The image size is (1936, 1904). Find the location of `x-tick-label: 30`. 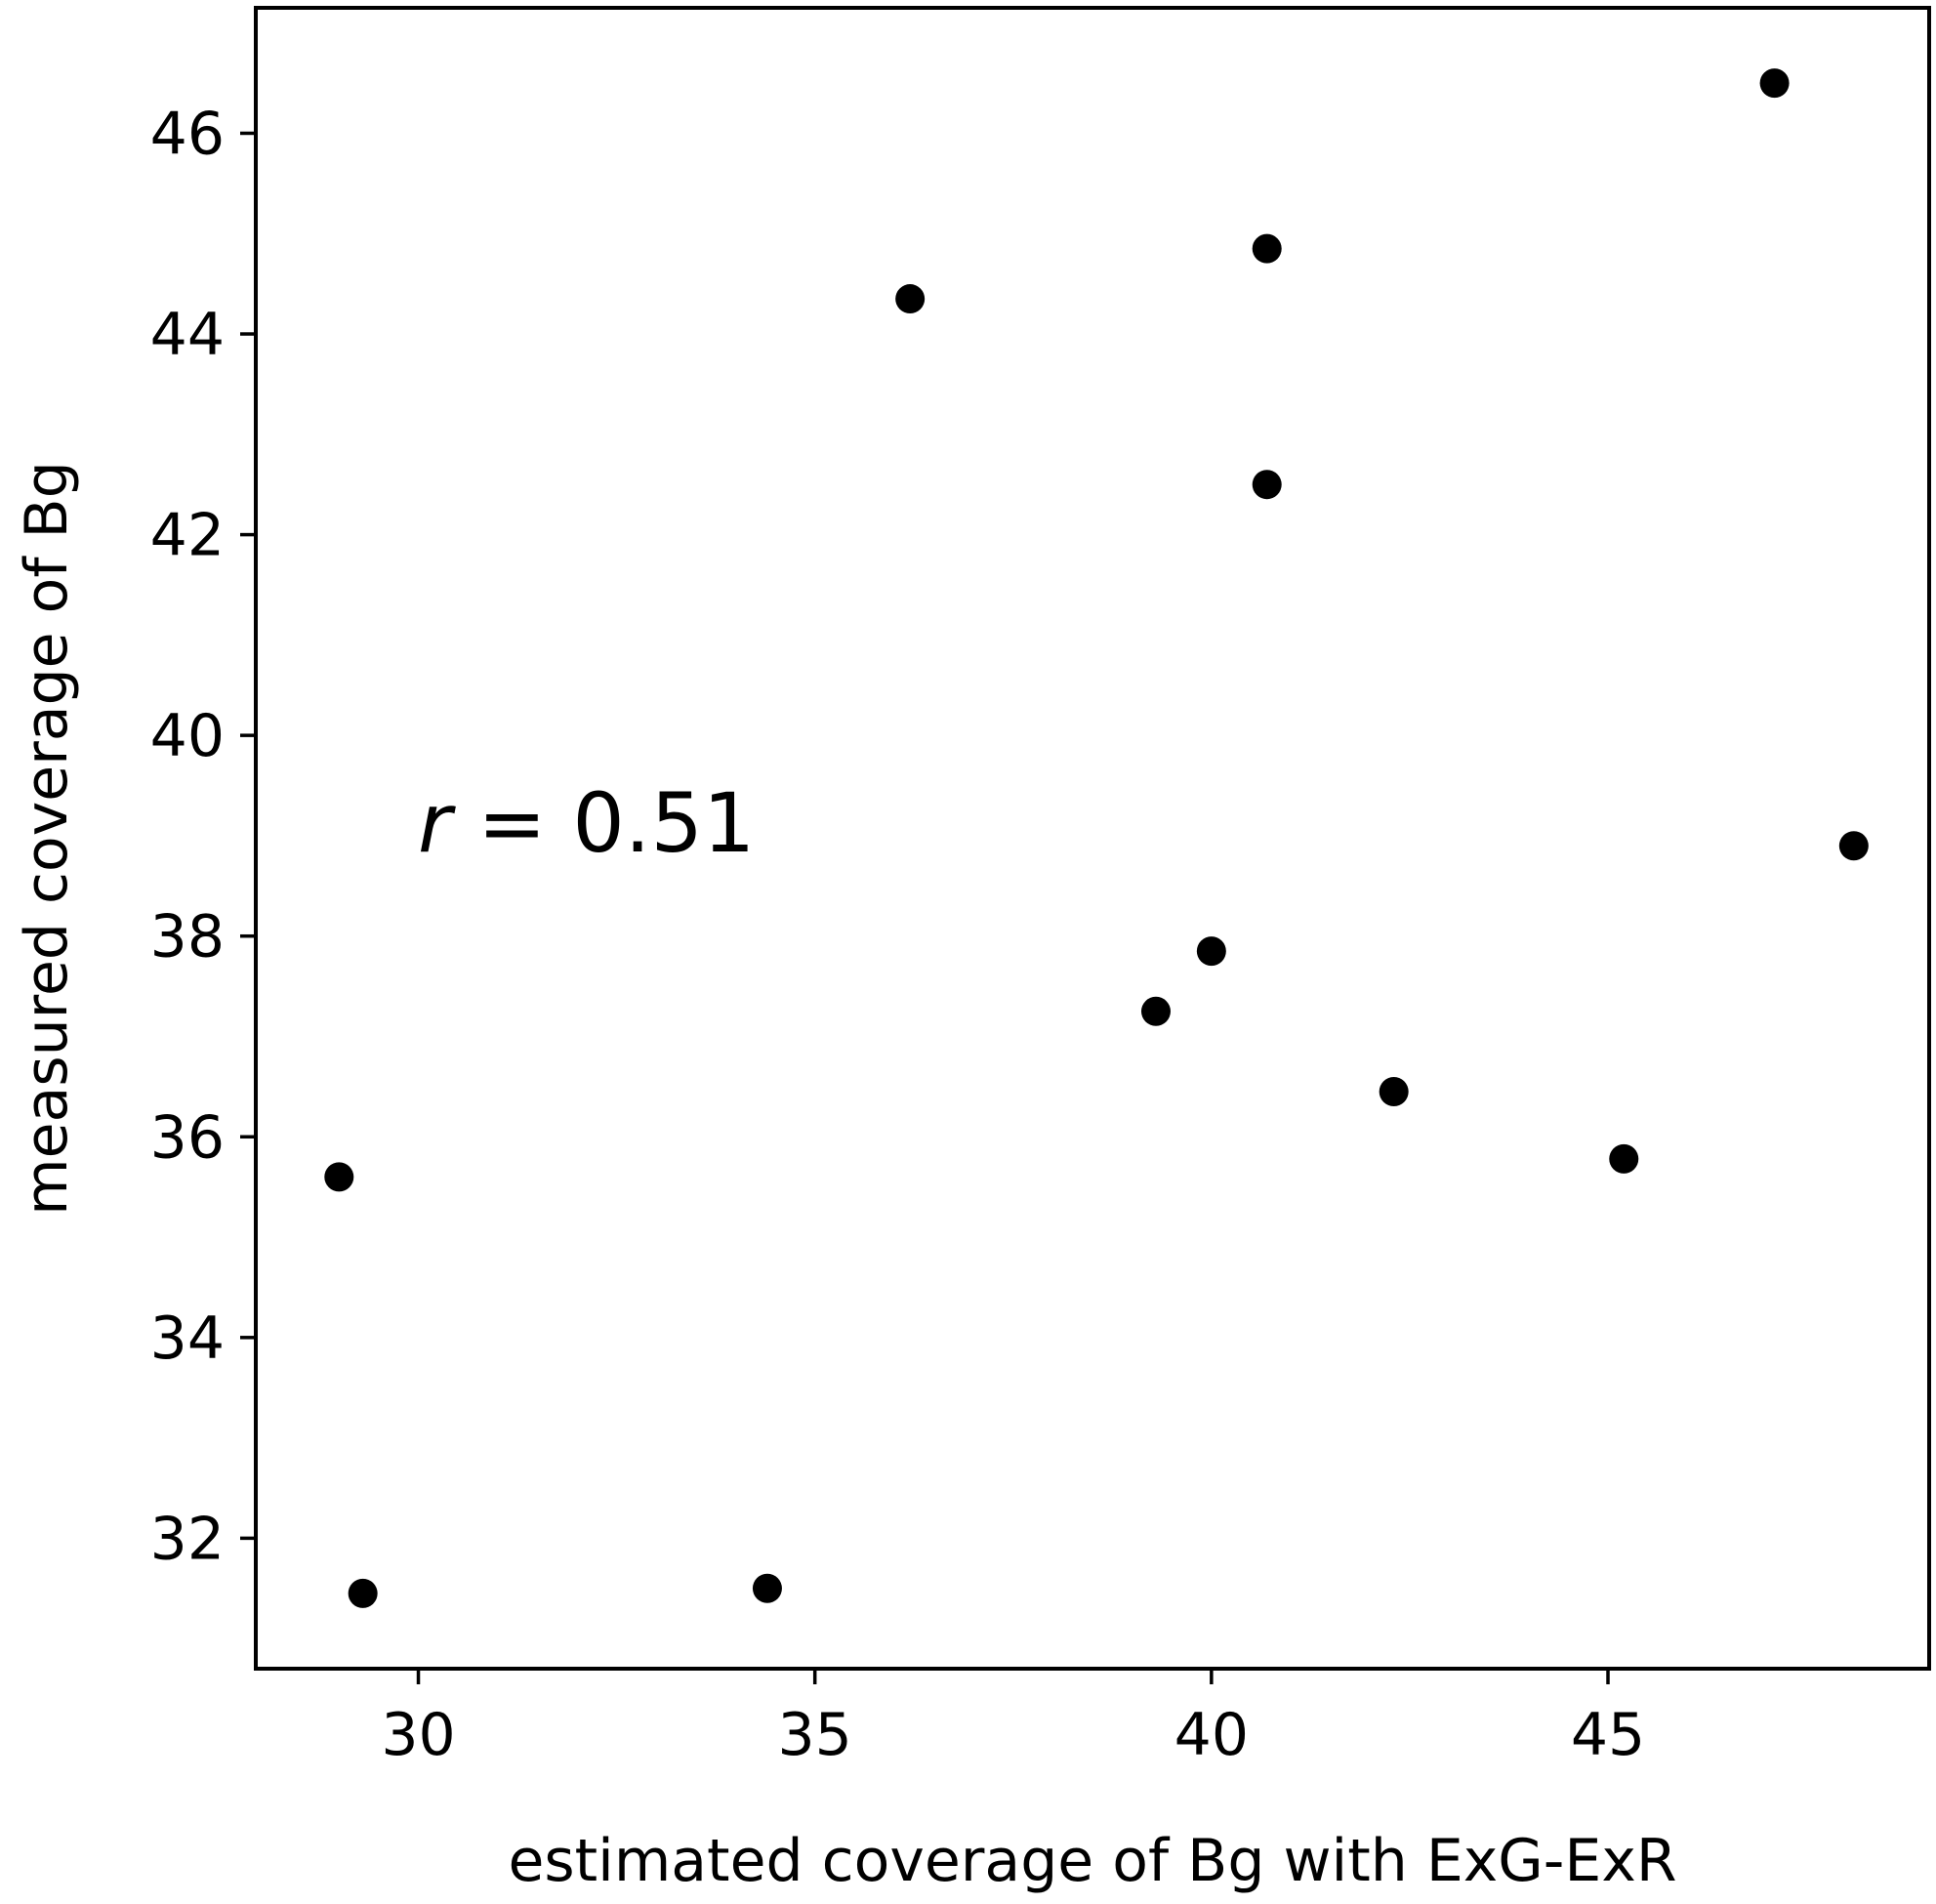

x-tick-label: 30 is located at coordinates (418, 1735).